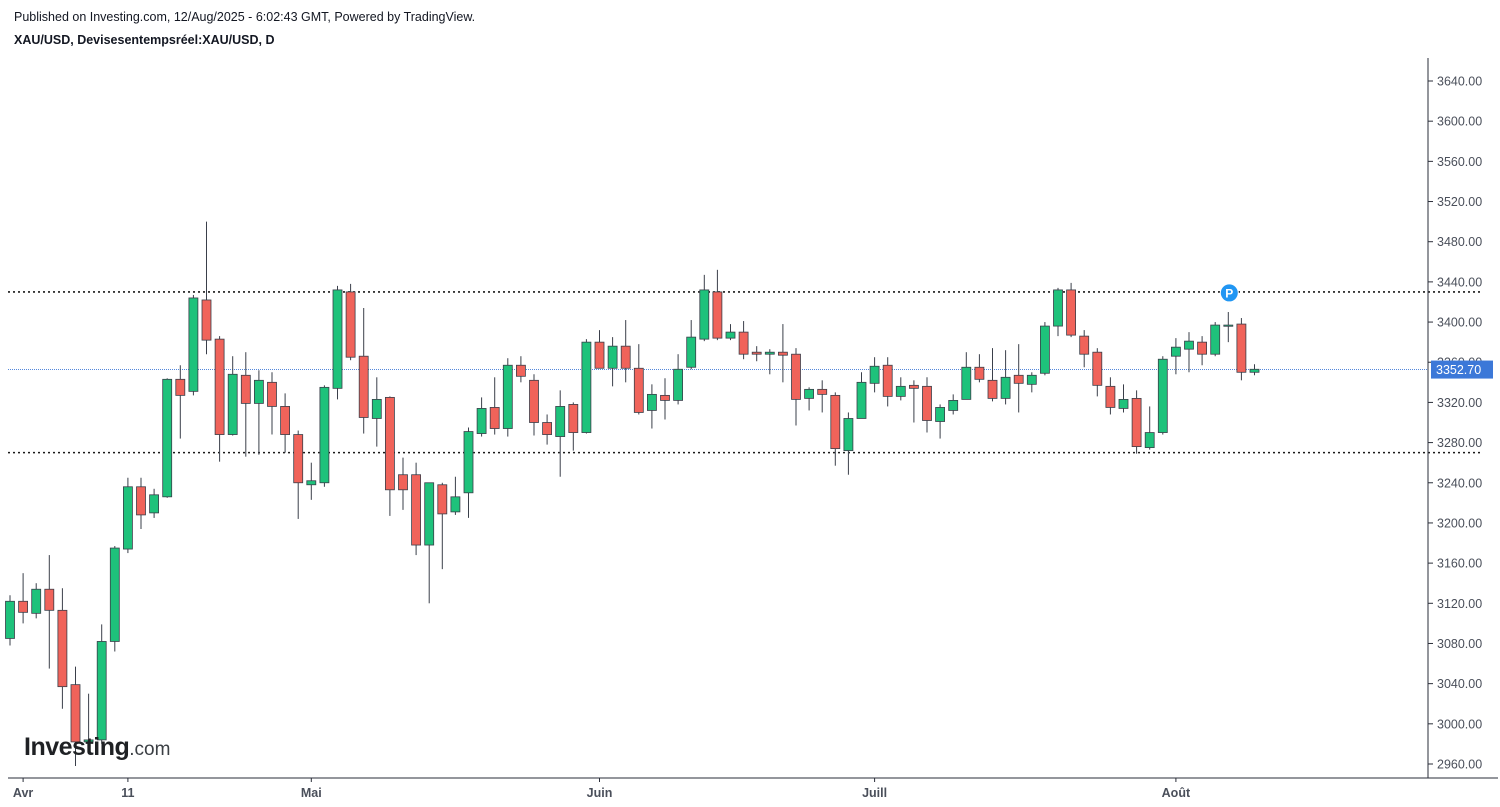 The width and height of the screenshot is (1500, 807). Describe the element at coordinates (940, 414) in the screenshot. I see `candle-body` at that location.